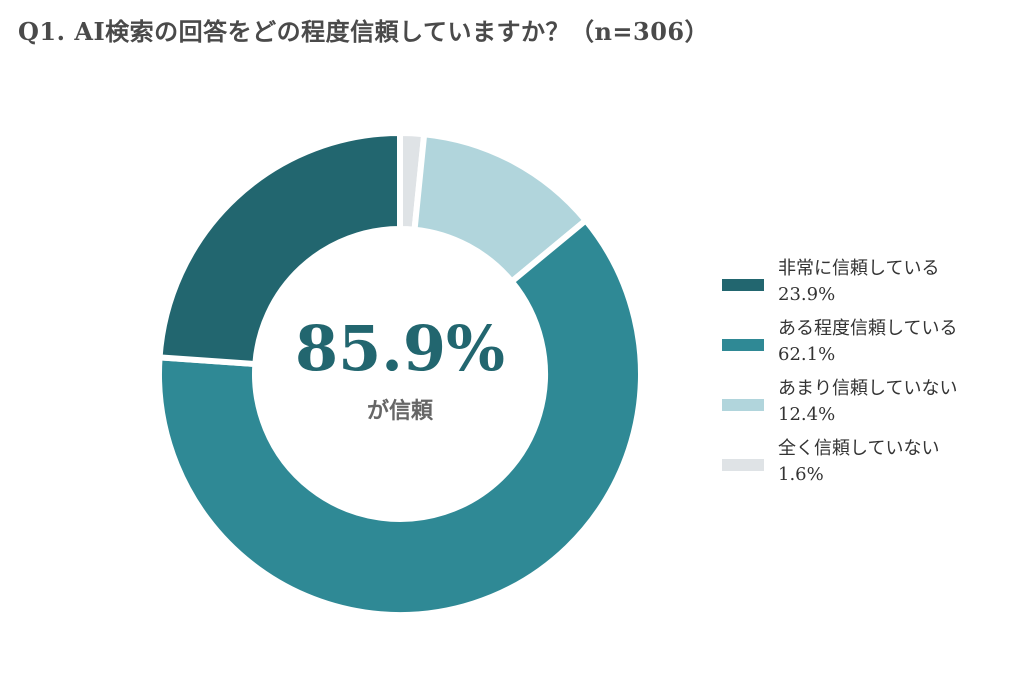 This screenshot has width=1024, height=691. Describe the element at coordinates (807, 354) in the screenshot. I see `legend-percent: 62.1%` at that location.